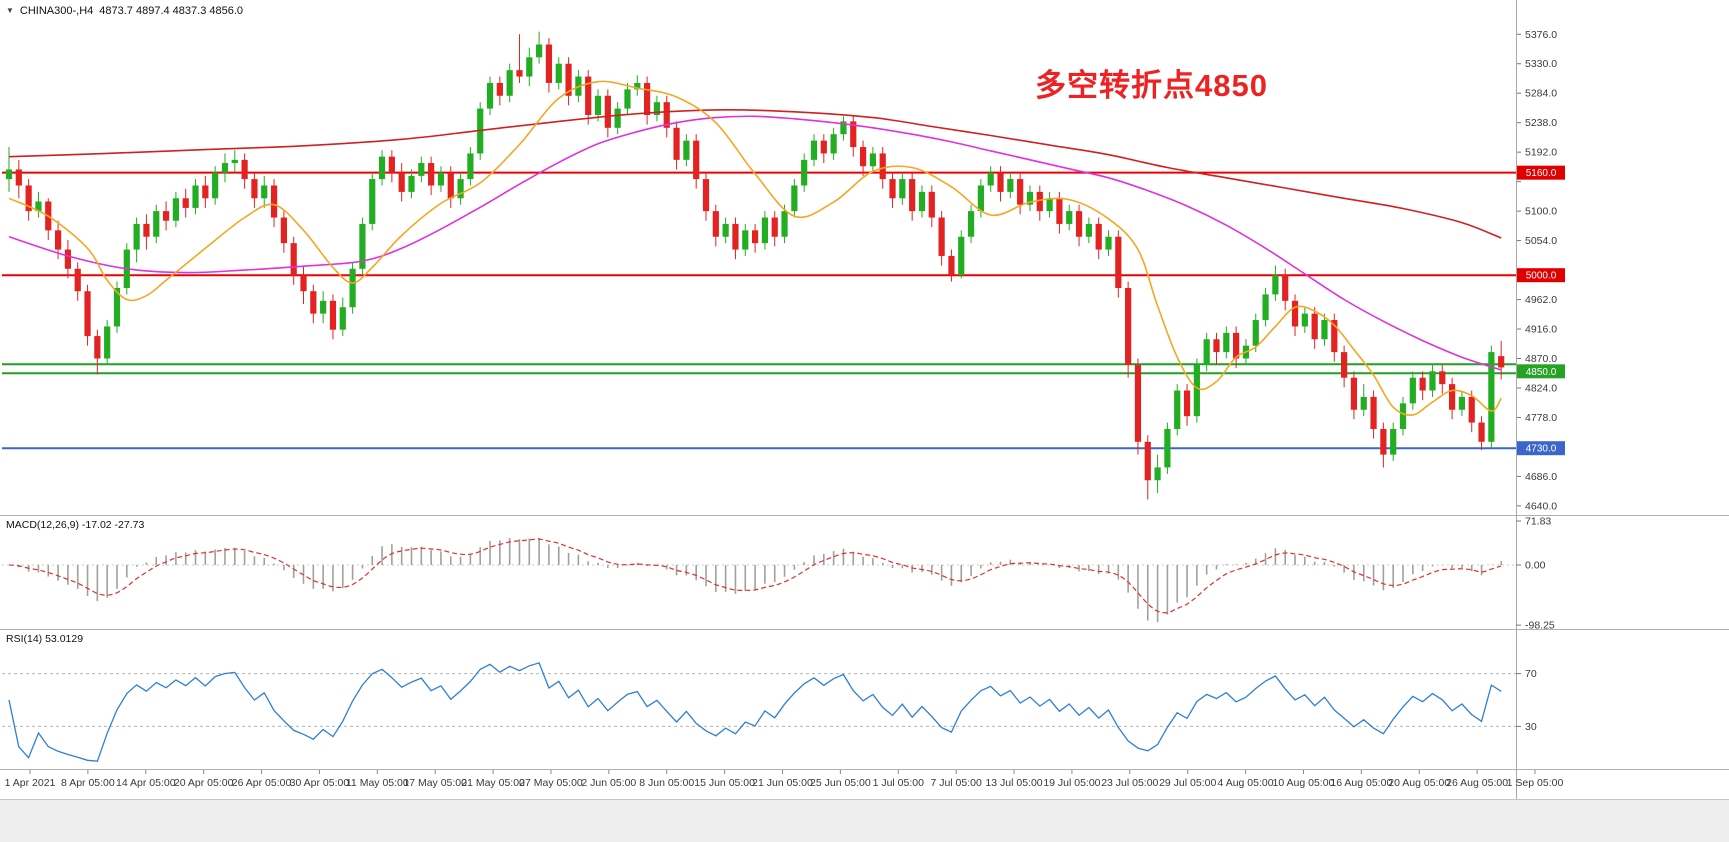 This screenshot has width=1729, height=842. I want to click on svg-text: 4850.0, so click(1541, 372).